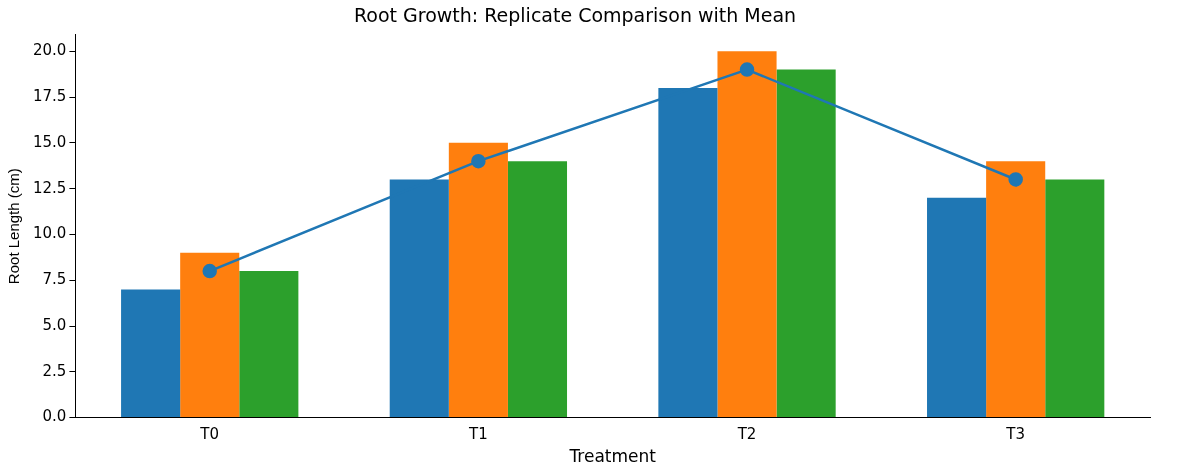 The height and width of the screenshot is (468, 1192). I want to click on y-tick-label: 7.5, so click(54, 279).